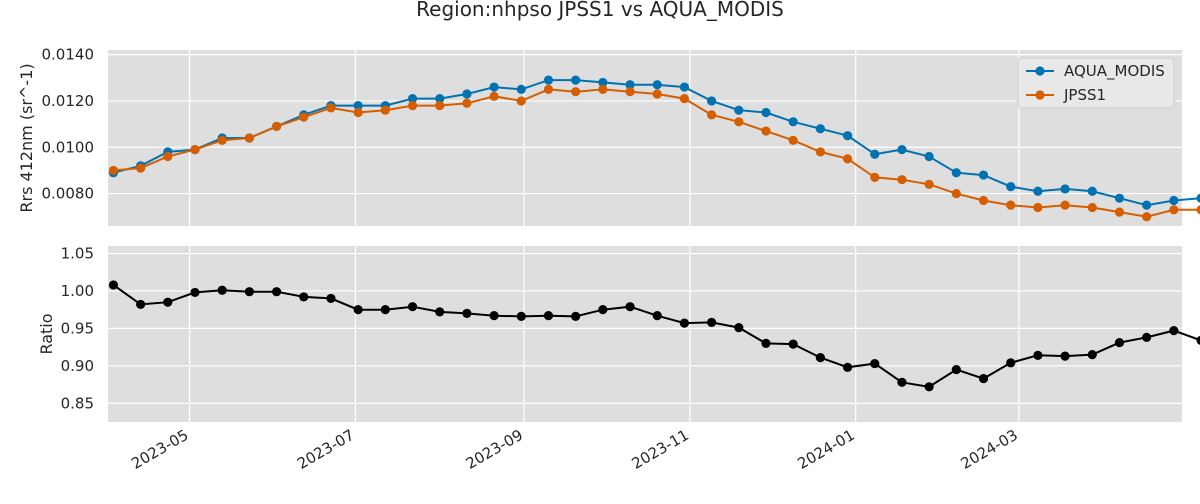 The image size is (1200, 504). I want to click on legend-aqua-modis-label: AQUA_MODIS, so click(1114, 71).